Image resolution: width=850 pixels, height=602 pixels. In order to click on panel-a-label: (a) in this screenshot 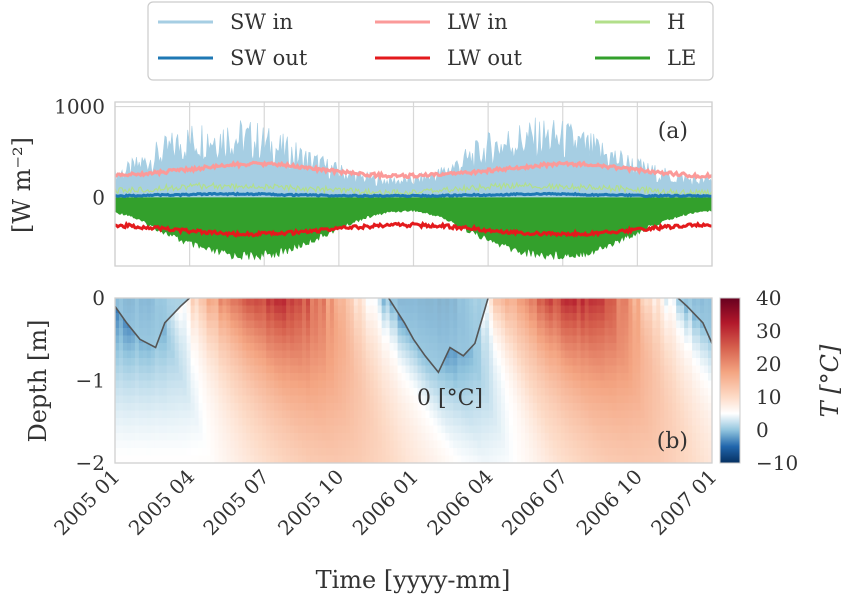, I will do `click(673, 131)`.